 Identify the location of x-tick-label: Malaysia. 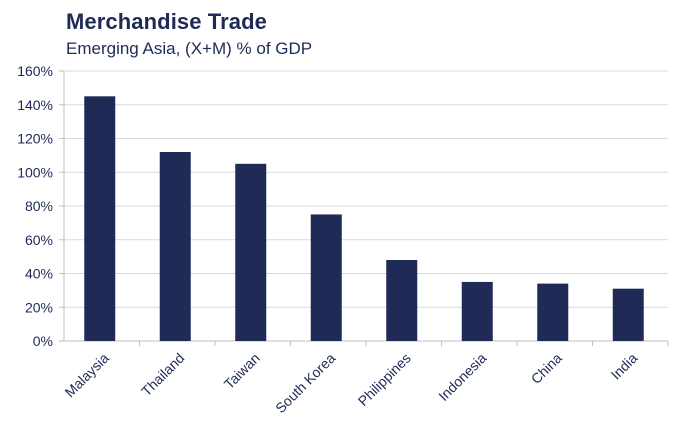
(86, 375).